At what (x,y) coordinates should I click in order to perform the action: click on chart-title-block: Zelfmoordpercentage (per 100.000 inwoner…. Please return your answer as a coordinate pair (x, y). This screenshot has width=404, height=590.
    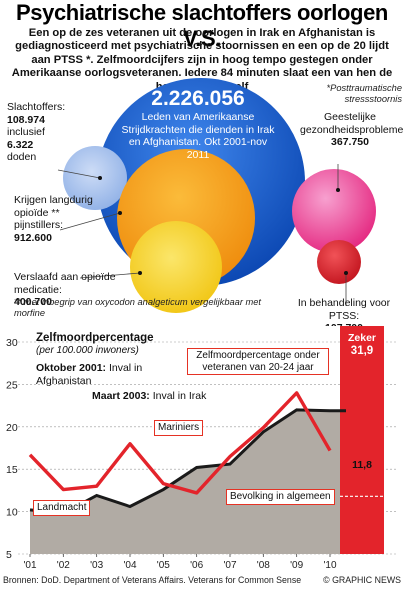
    Looking at the image, I should click on (95, 344).